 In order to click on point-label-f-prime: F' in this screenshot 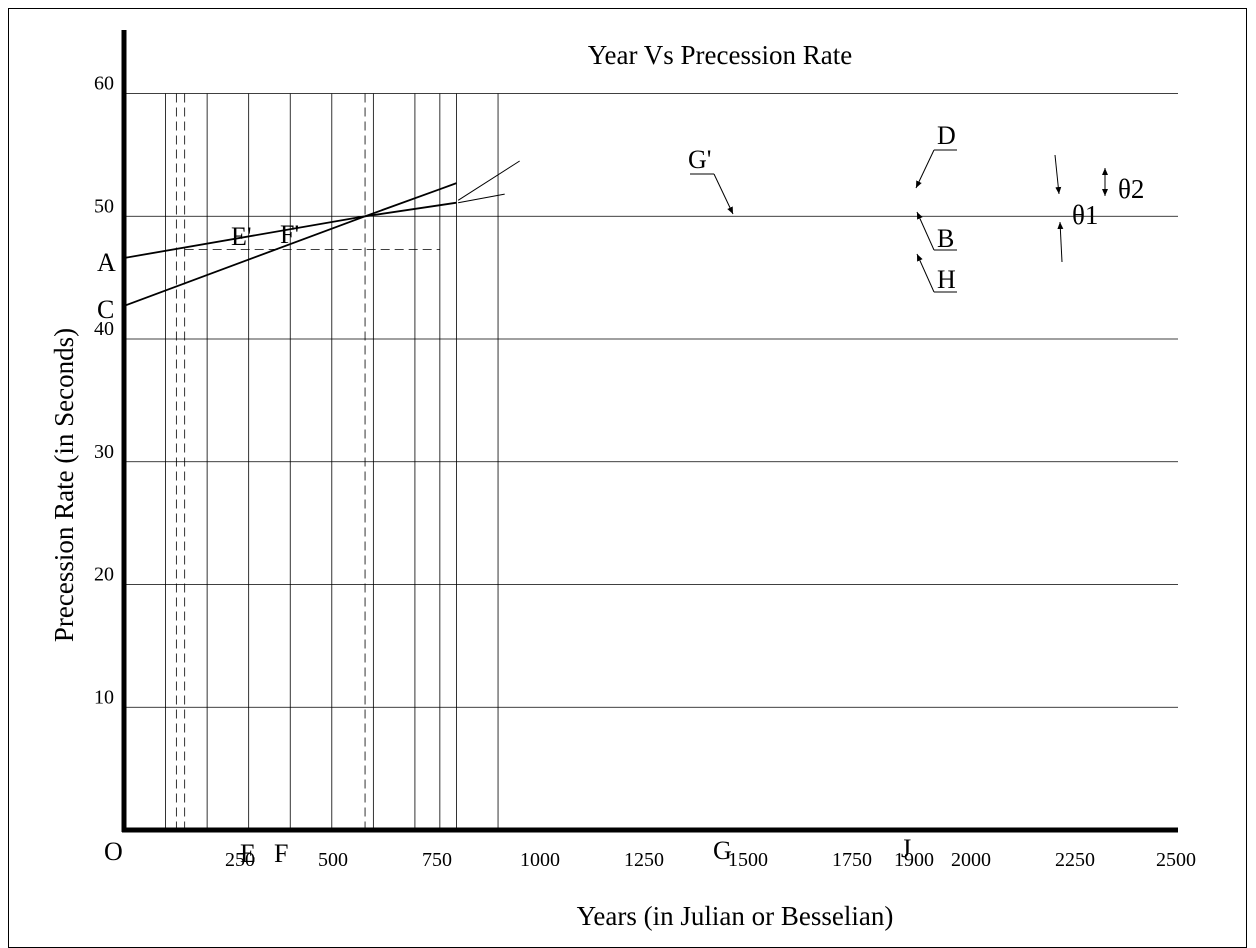, I will do `click(289, 234)`.